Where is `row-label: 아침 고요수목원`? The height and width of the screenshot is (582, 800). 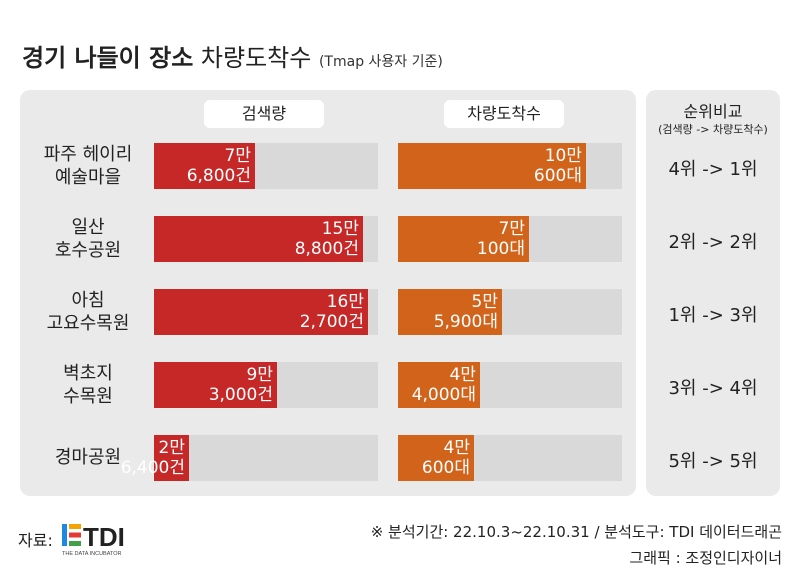 row-label: 아침 고요수목원 is located at coordinates (88, 312).